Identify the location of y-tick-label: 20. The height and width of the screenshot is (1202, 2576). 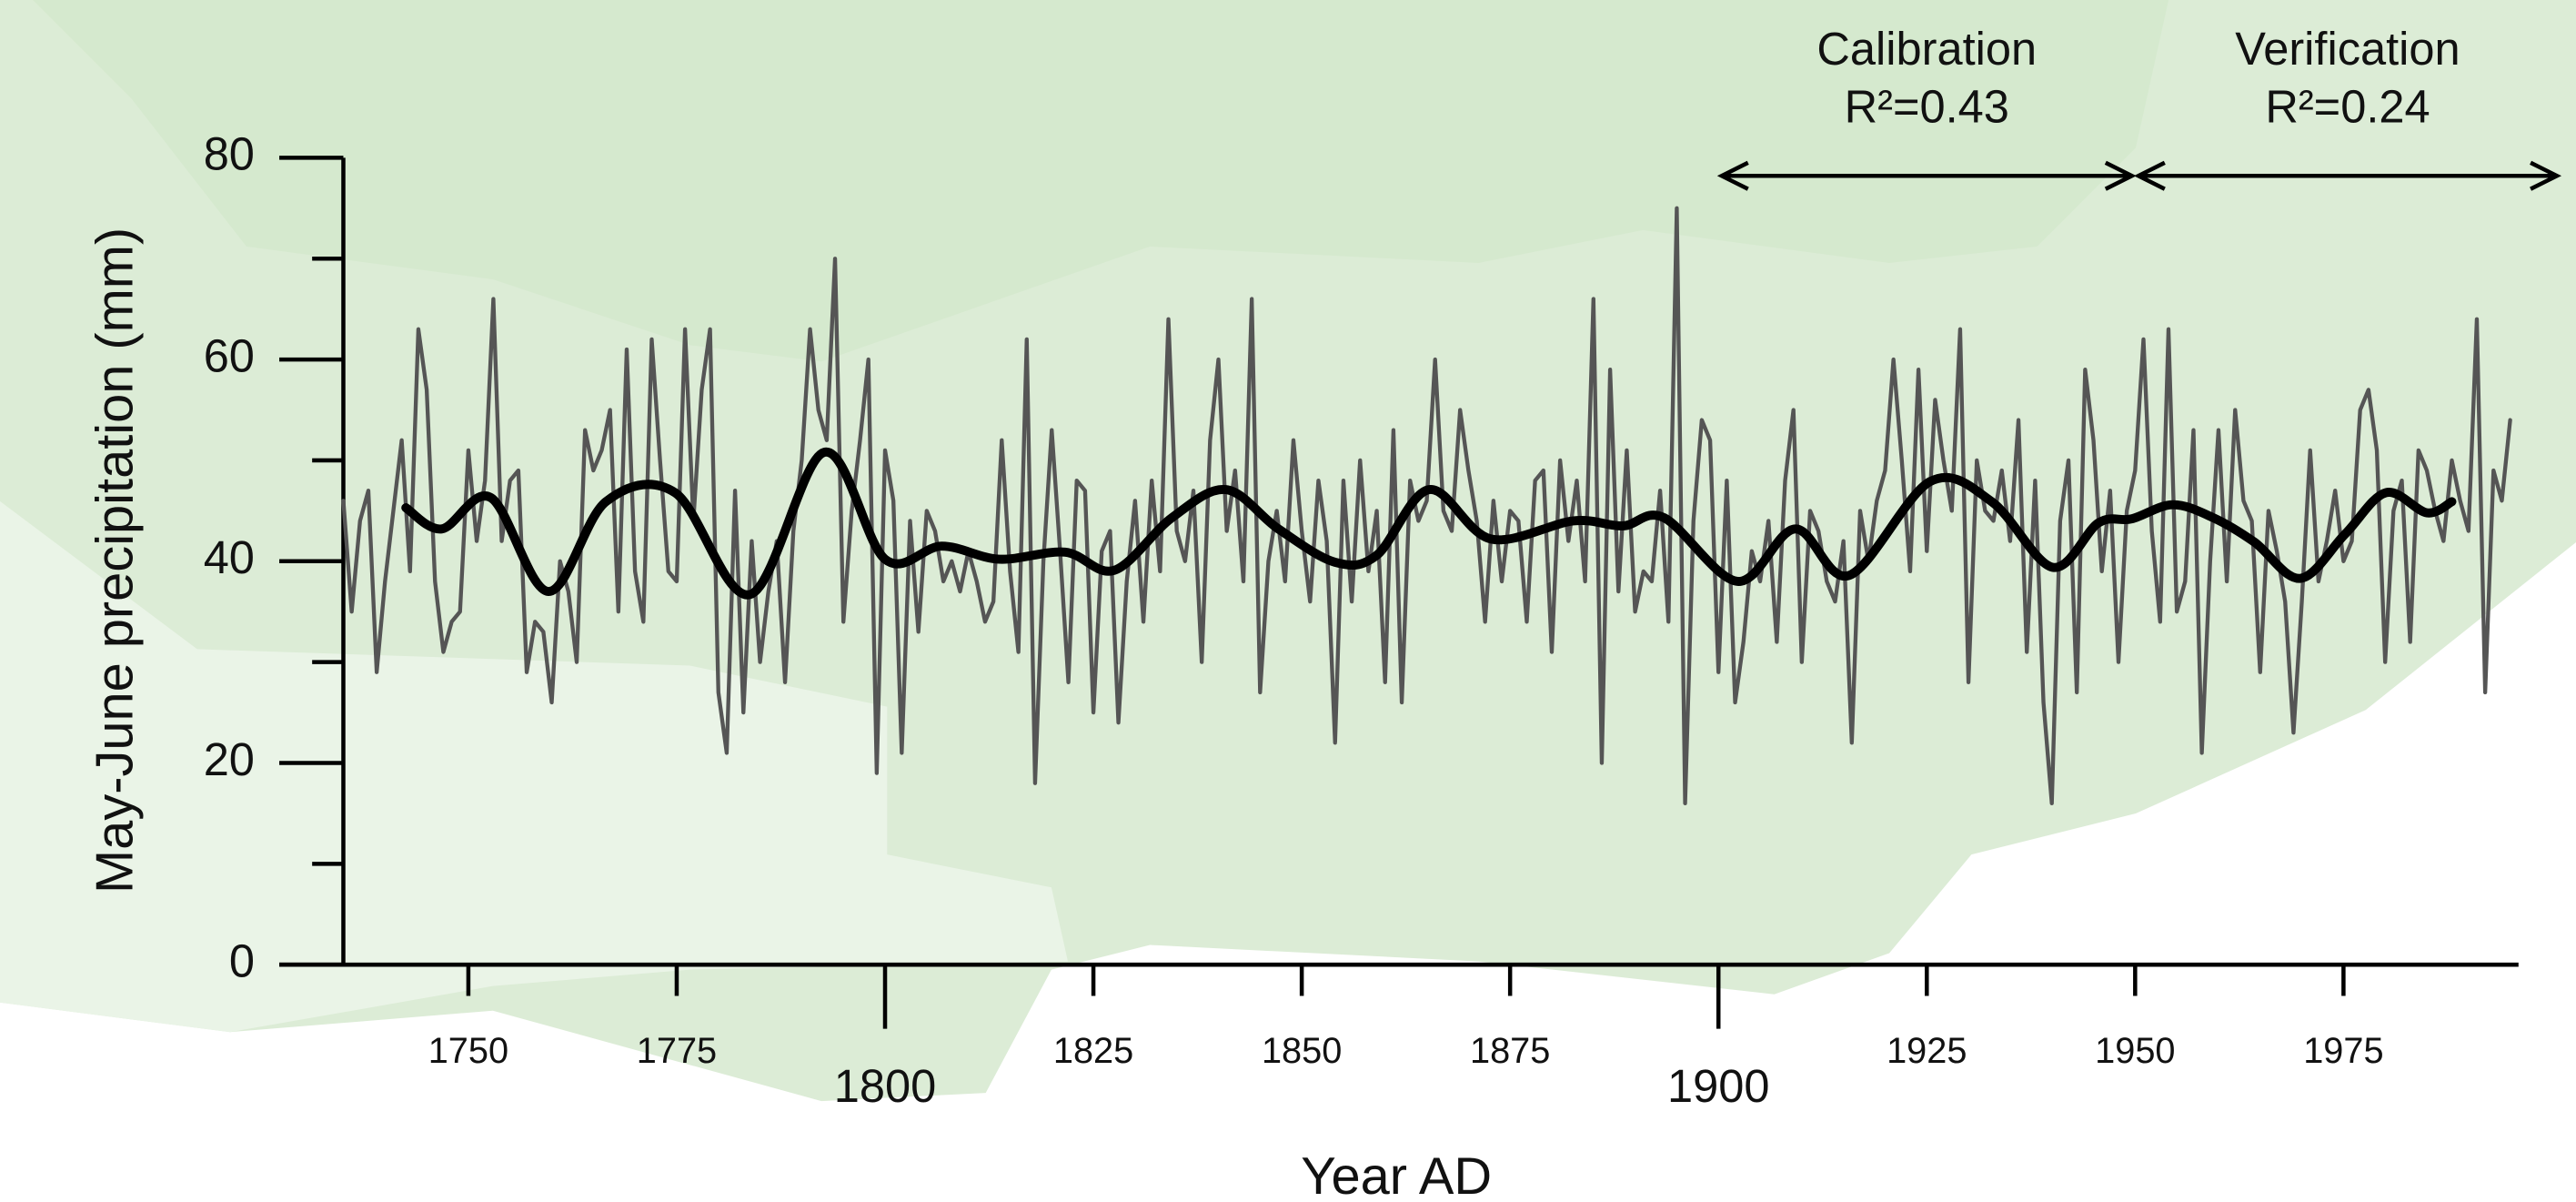
(229, 759).